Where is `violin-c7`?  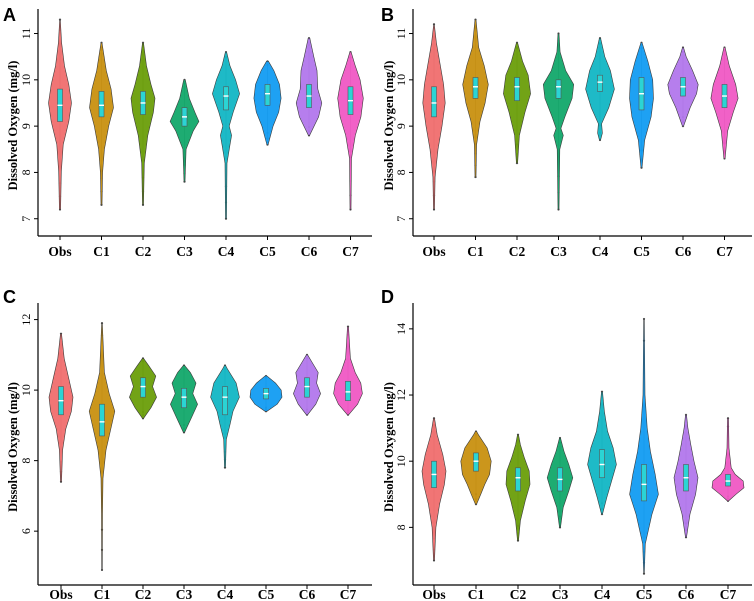
violin-c7 is located at coordinates (348, 370).